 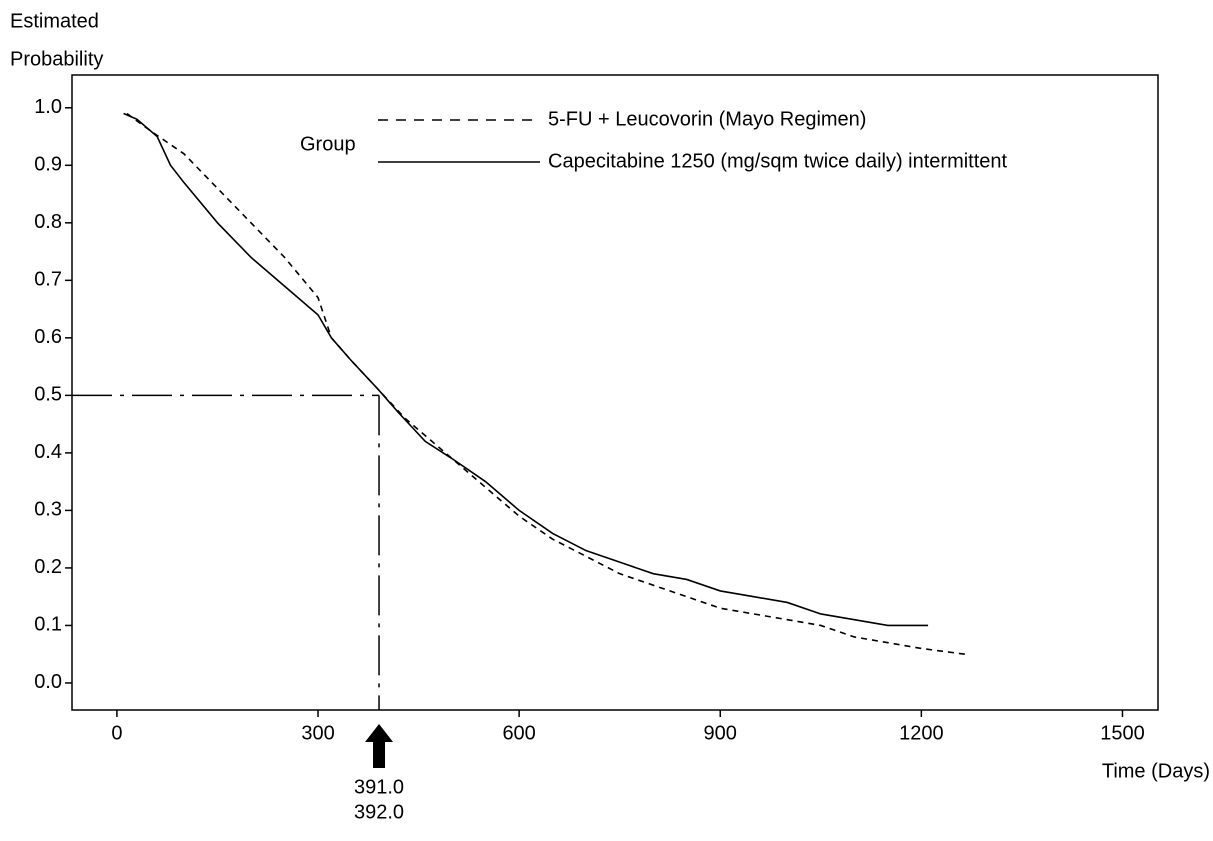 I want to click on y-tick-label: 0.0, so click(x=48, y=682).